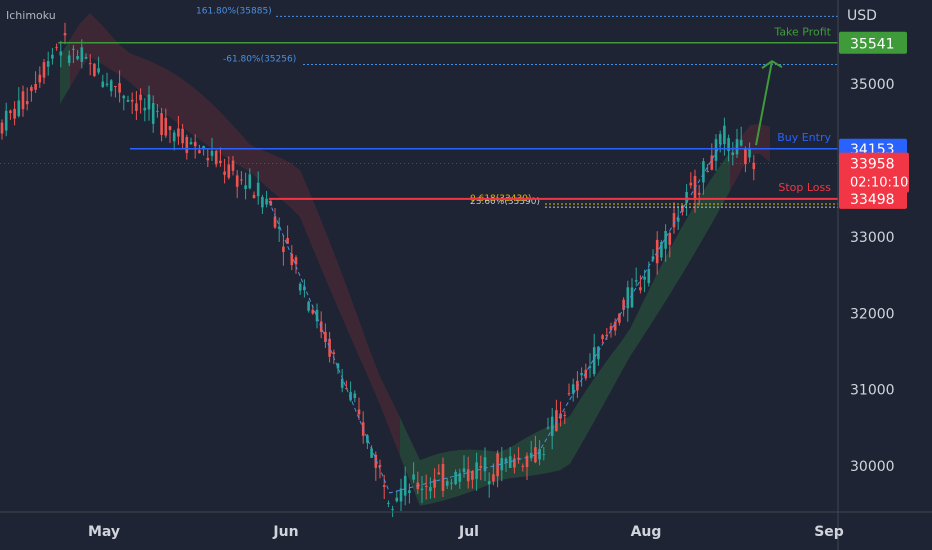 This screenshot has height=550, width=932. Describe the element at coordinates (804, 187) in the screenshot. I see `stop-loss-label: Stop Loss` at that location.